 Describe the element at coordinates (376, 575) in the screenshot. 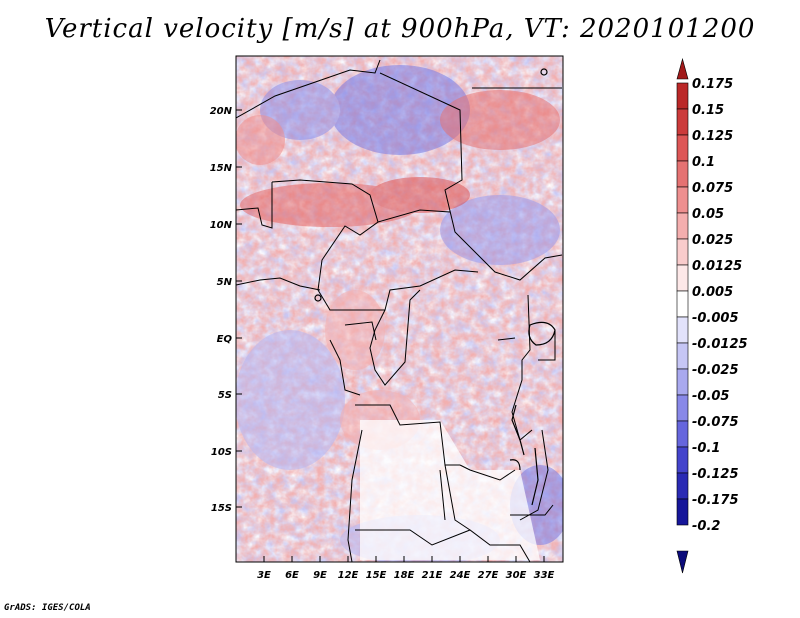

I see `x-tick-label: 15E` at that location.